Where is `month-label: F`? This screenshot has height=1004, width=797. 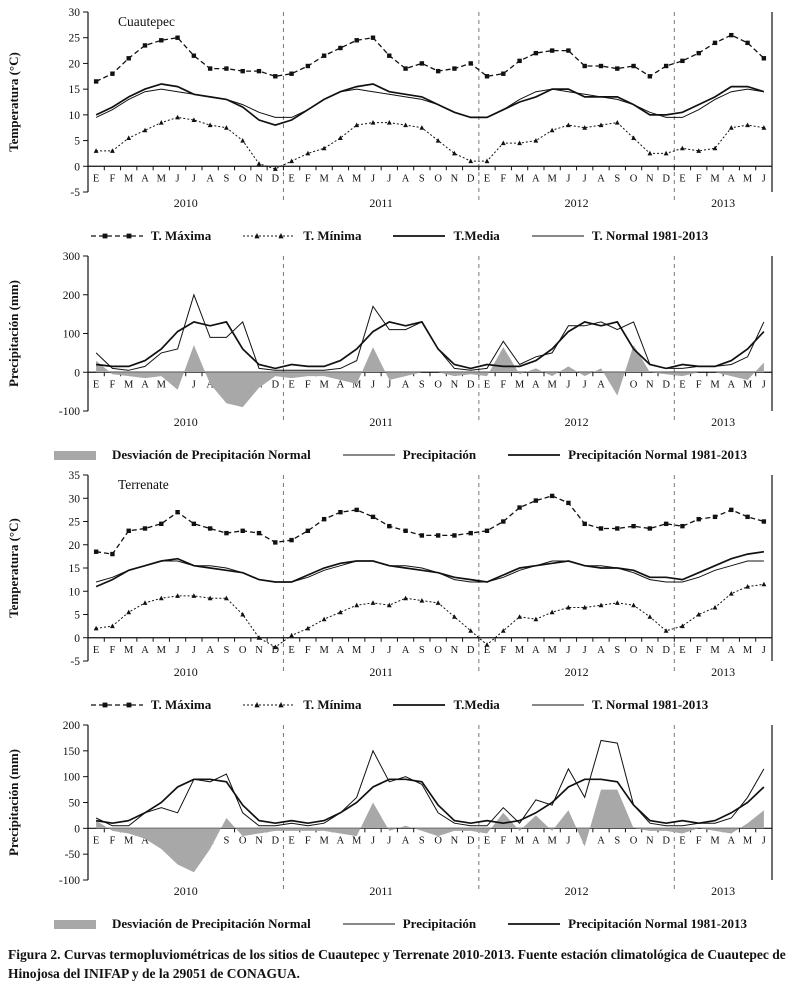
month-label: F is located at coordinates (113, 650).